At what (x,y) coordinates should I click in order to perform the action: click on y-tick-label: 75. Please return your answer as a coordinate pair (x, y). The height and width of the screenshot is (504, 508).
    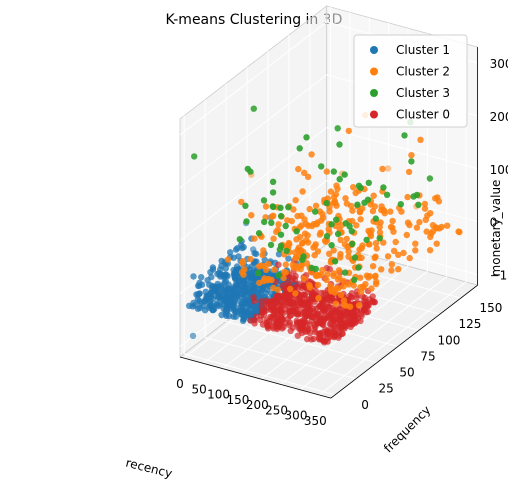
    Looking at the image, I should click on (427, 357).